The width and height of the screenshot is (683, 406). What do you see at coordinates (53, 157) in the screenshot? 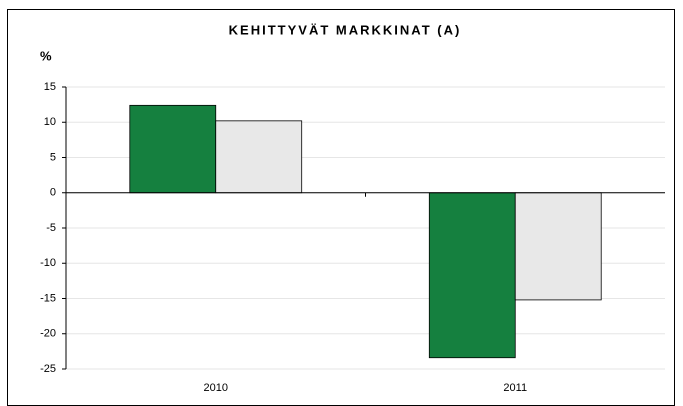
I see `y-tick-label: 5` at bounding box center [53, 157].